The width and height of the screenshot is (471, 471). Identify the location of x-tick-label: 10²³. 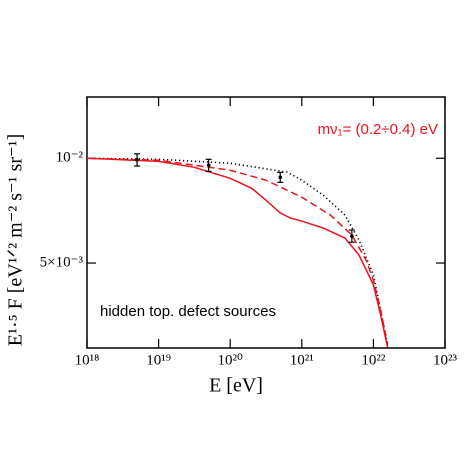
(445, 360).